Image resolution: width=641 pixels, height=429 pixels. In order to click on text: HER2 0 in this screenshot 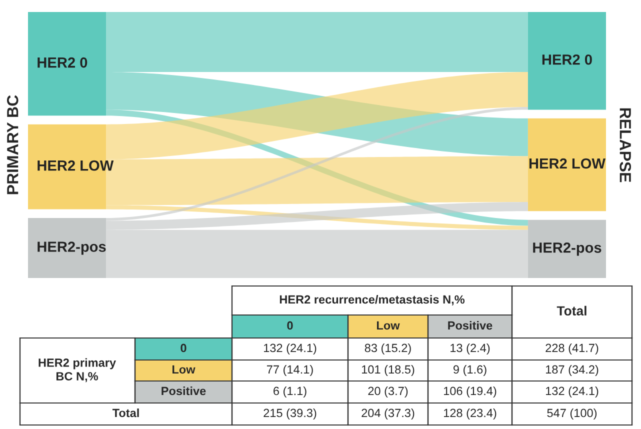, I will do `click(63, 62)`.